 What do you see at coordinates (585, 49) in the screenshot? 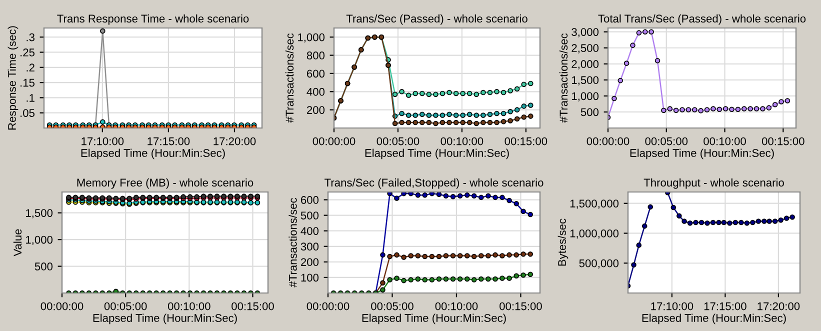
I see `y-tick-label: 2,500` at bounding box center [585, 49].